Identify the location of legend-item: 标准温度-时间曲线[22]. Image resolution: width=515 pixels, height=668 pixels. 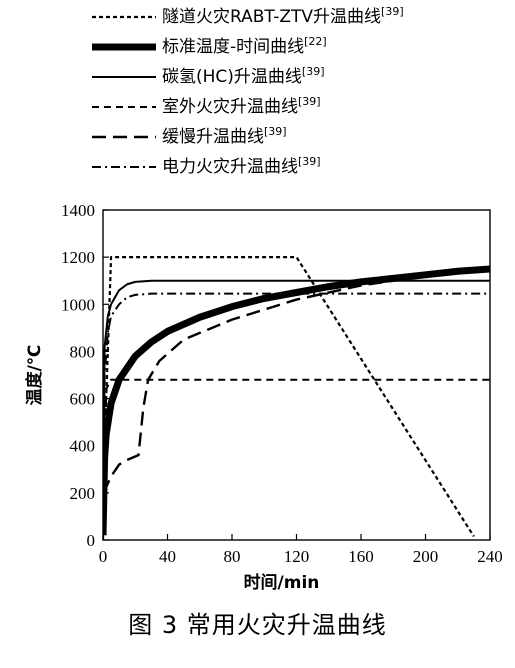
(300, 47).